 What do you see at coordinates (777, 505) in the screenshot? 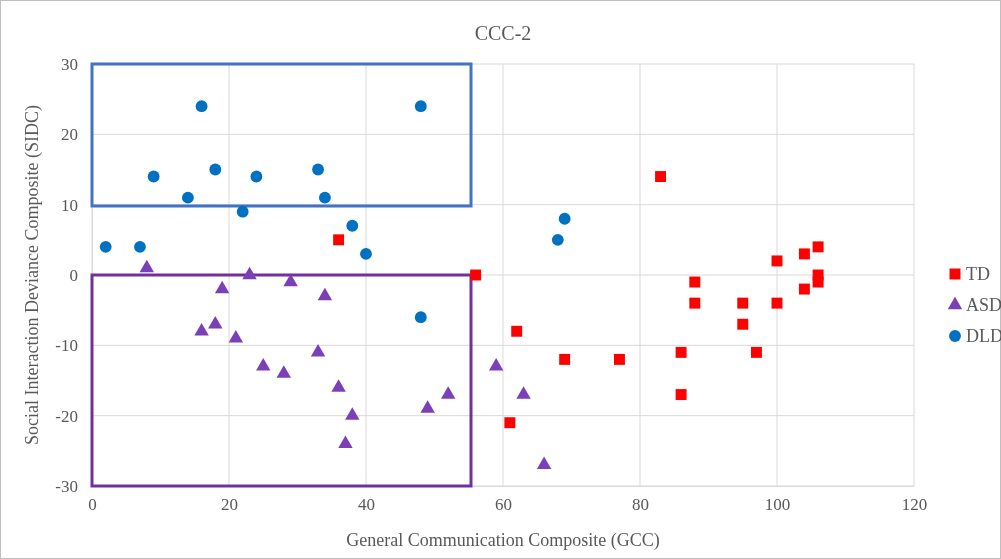
I see `x-tick-label: 100` at bounding box center [777, 505].